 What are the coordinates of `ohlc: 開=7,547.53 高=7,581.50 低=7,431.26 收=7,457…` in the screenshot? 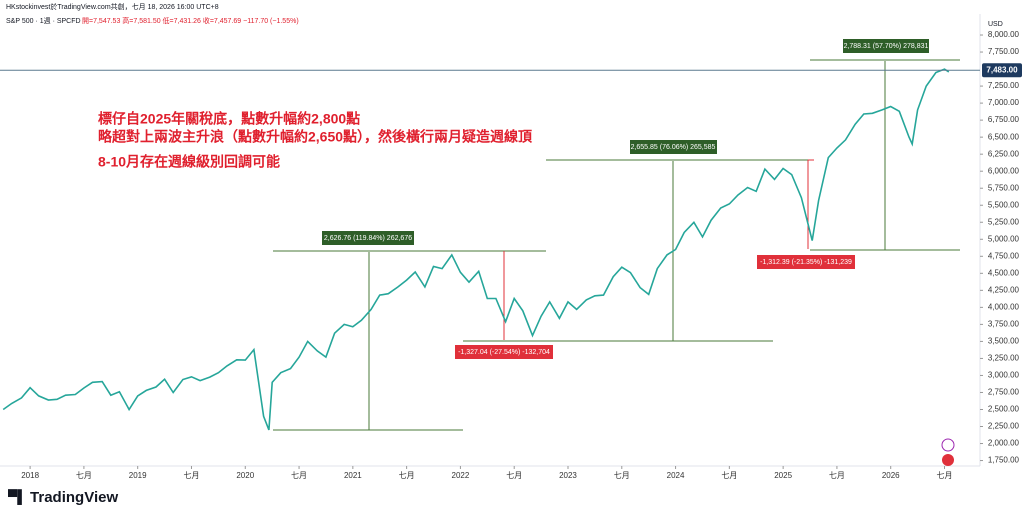 It's located at (190, 20).